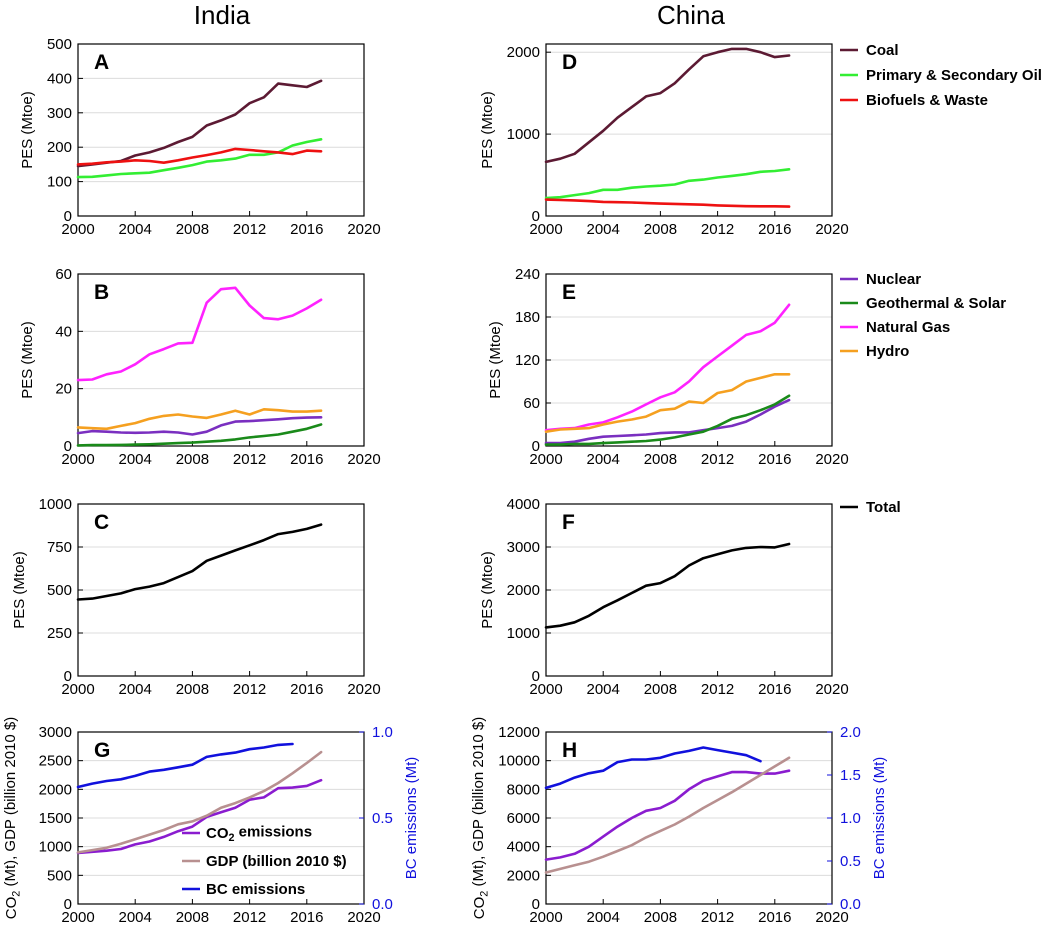  I want to click on panel-label: H, so click(569, 750).